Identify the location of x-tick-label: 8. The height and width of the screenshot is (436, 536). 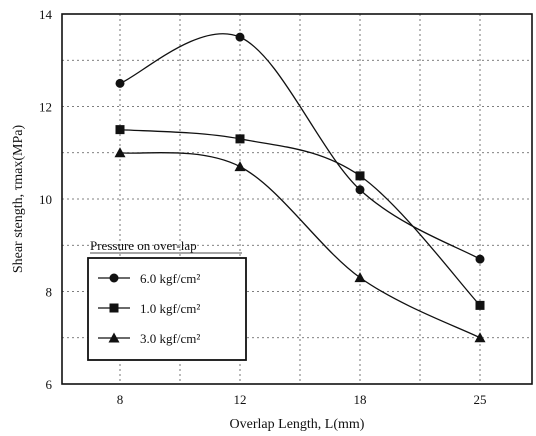
(120, 399).